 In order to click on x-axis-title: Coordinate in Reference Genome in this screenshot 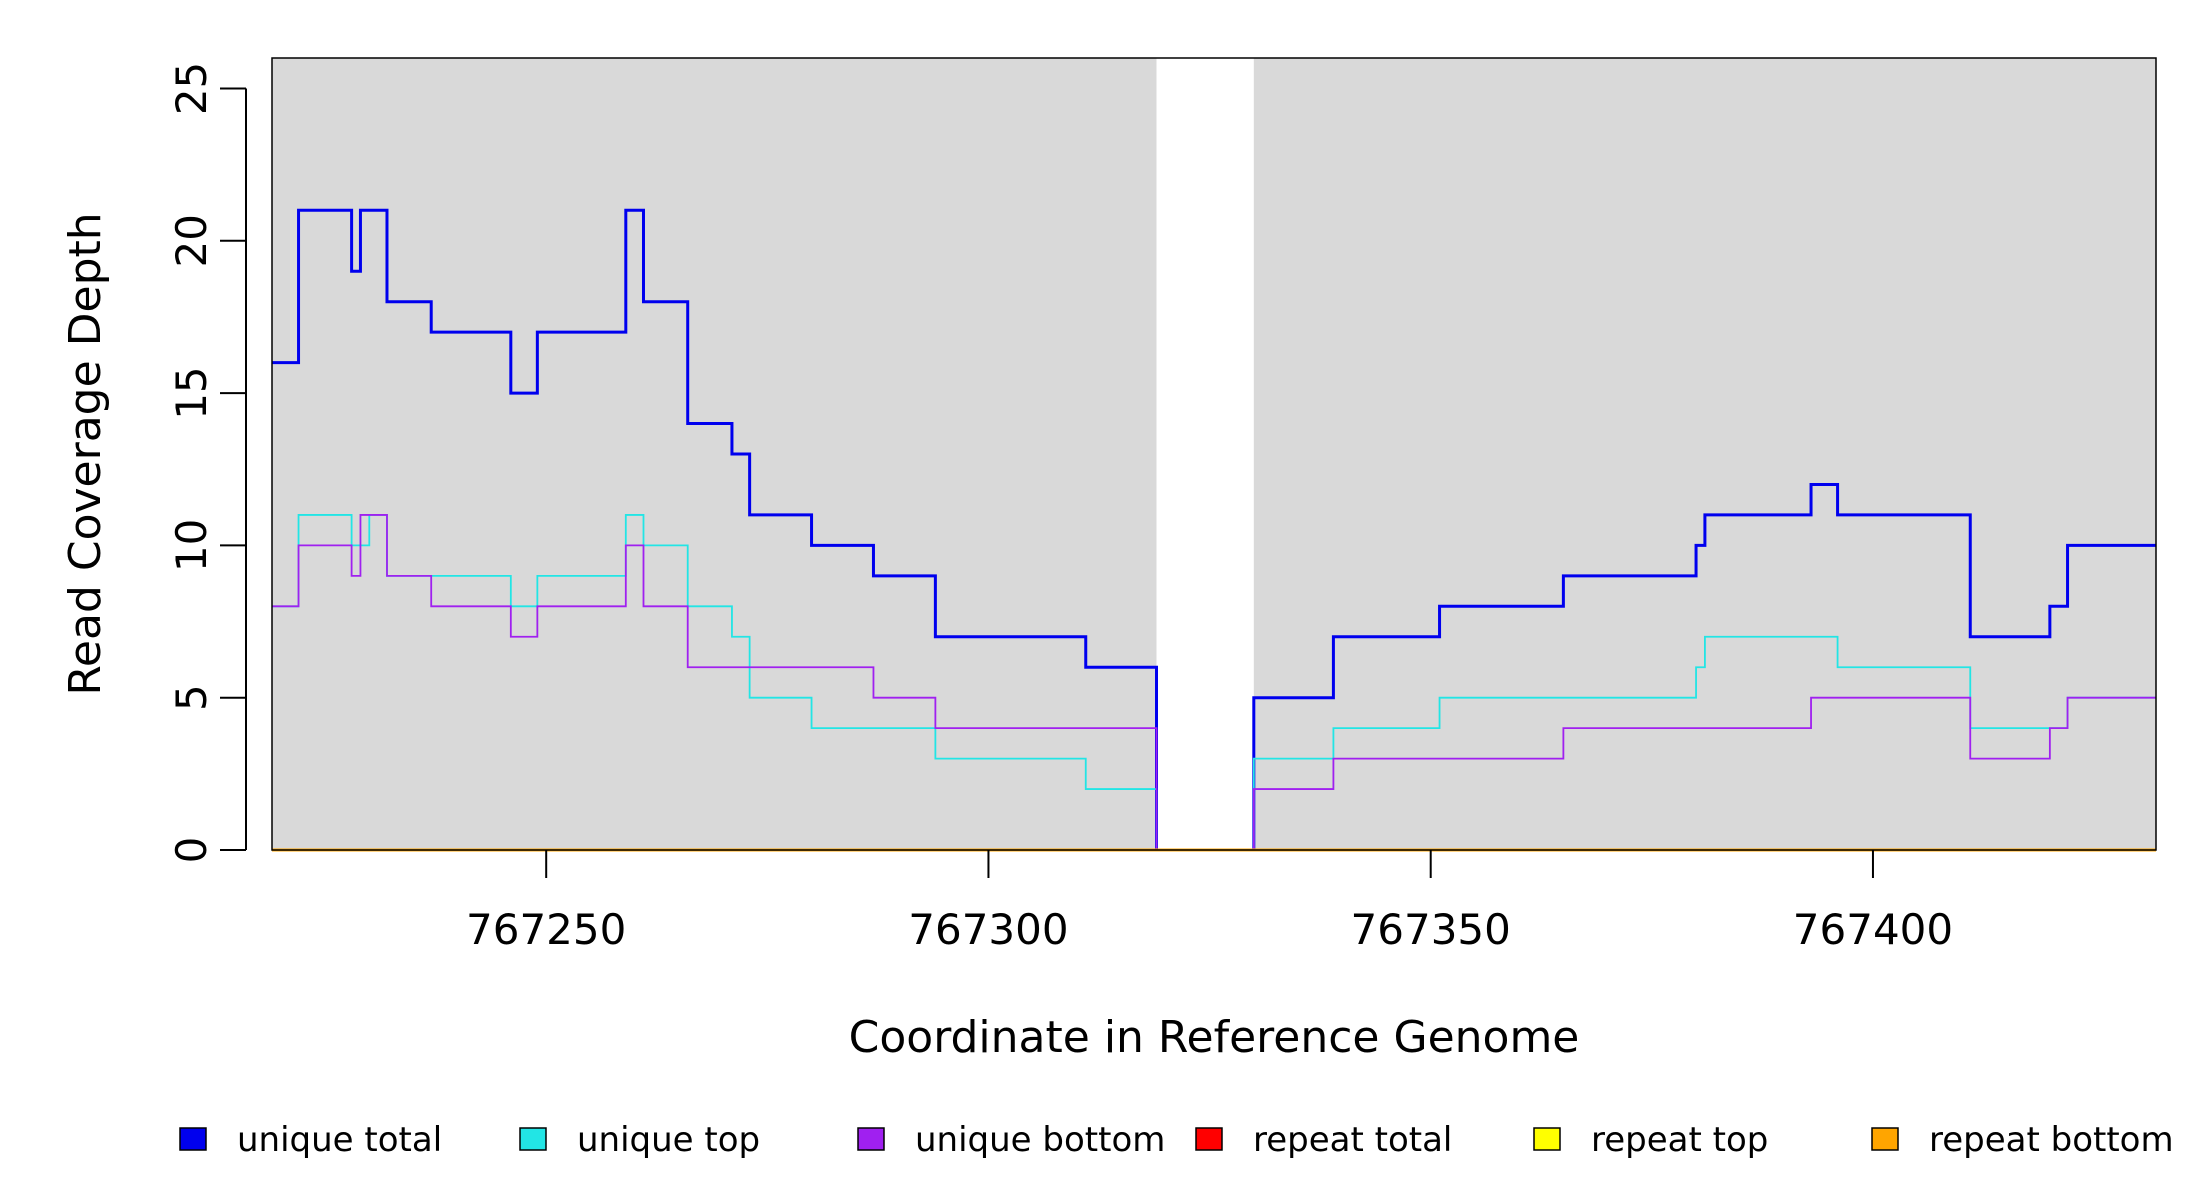, I will do `click(1214, 1037)`.